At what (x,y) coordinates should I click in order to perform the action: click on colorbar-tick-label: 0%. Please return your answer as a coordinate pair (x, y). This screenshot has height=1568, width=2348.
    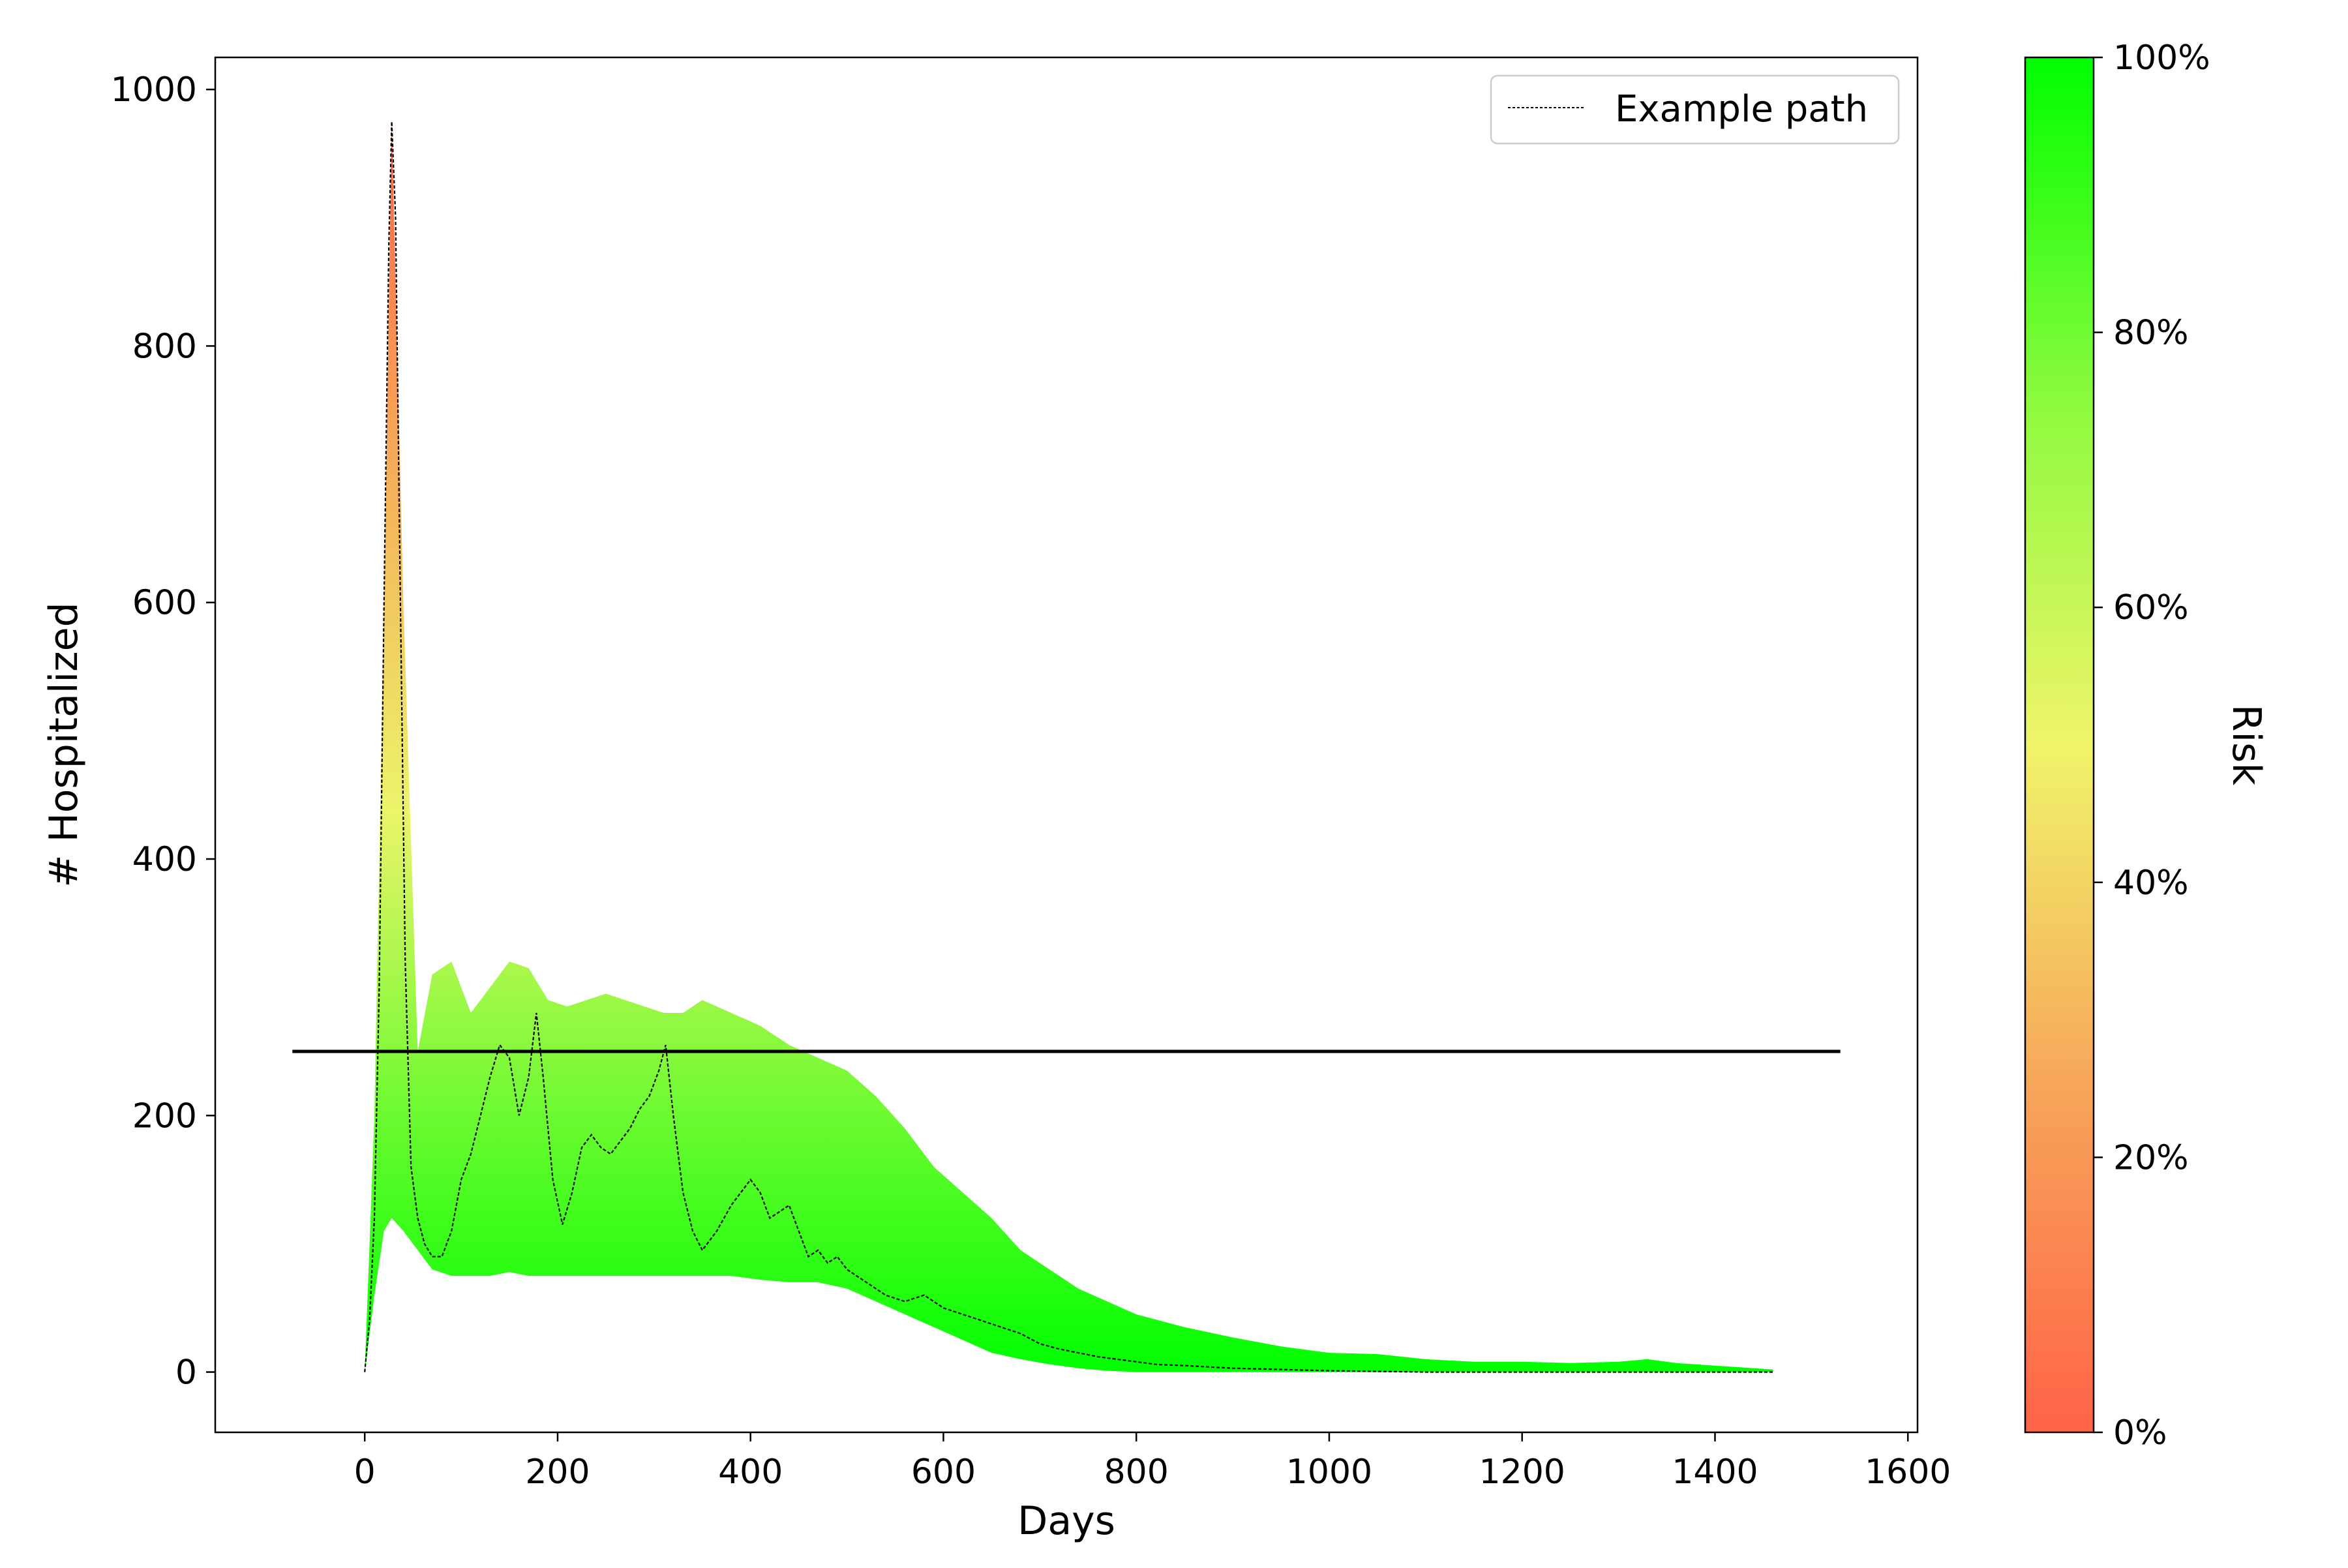
    Looking at the image, I should click on (2140, 1433).